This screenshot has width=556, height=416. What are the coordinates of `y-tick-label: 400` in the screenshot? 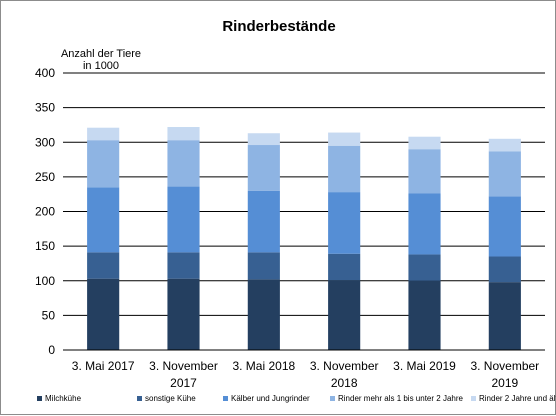 It's located at (45, 73).